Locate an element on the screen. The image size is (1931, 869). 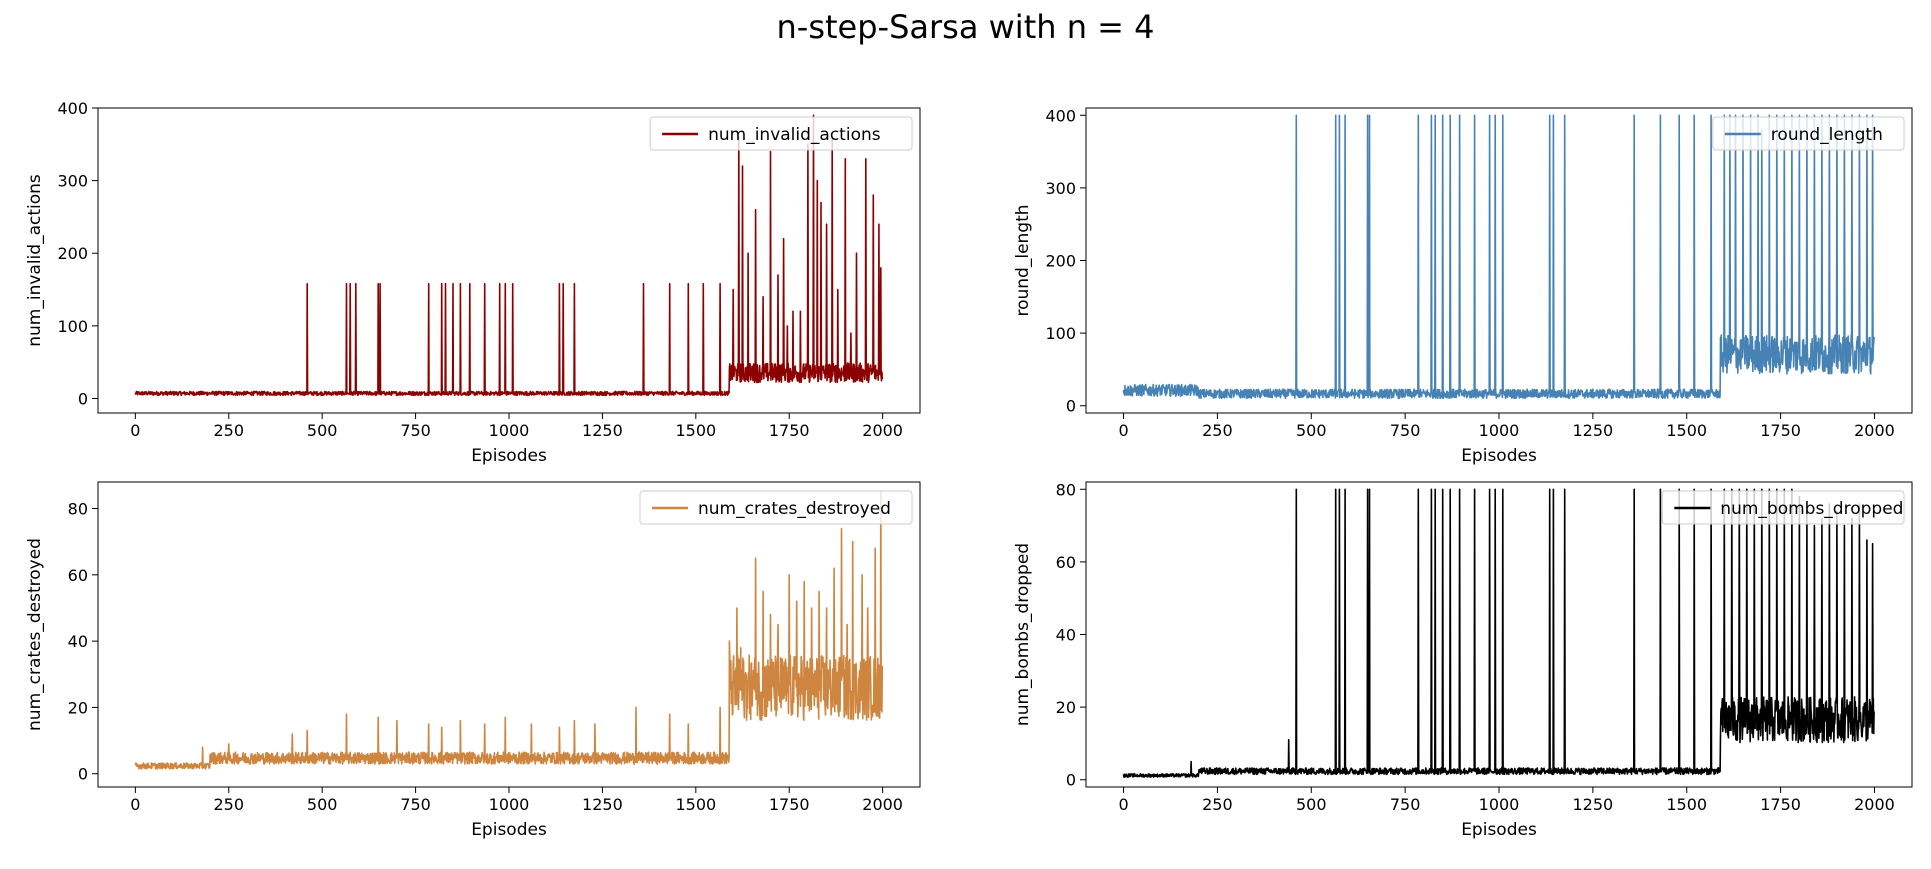
y-axis-label: num_crates_destroyed is located at coordinates (35, 634).